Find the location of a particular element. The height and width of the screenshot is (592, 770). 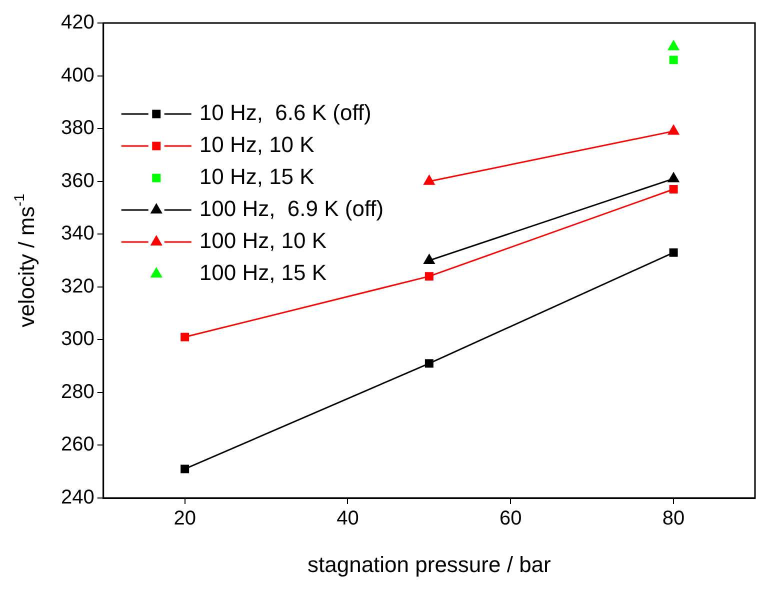

legend-label: 10 Hz, 6.6 K (off) is located at coordinates (285, 113).